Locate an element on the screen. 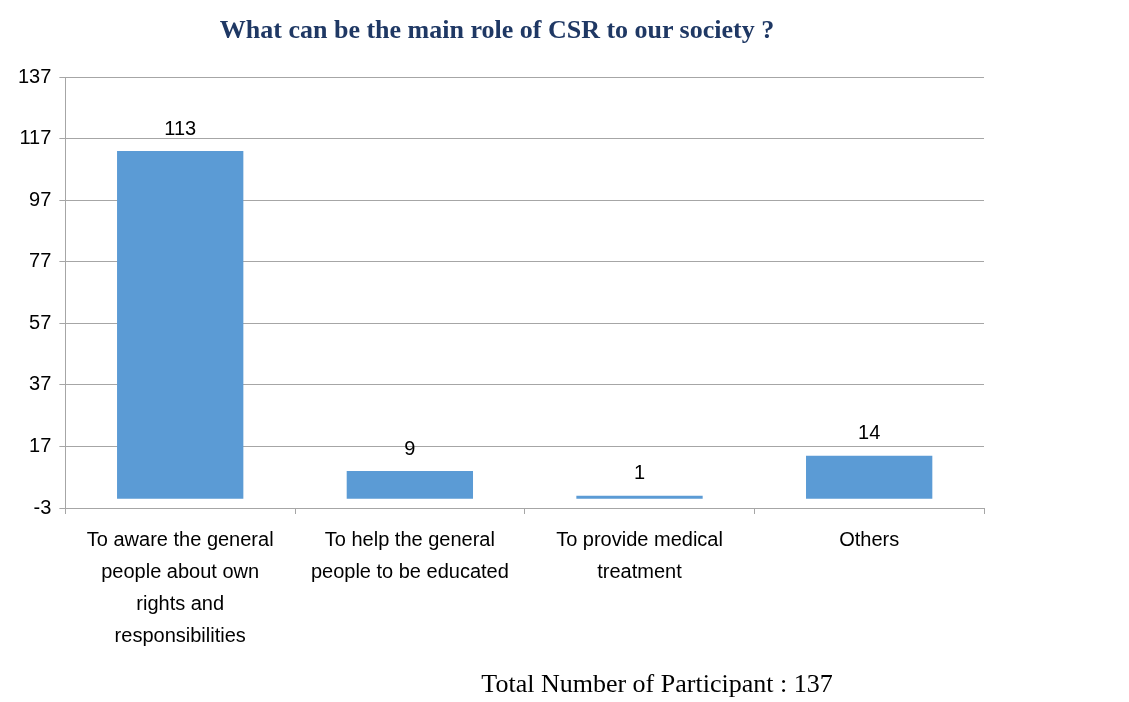  y-tick-label: 17 is located at coordinates (40, 444).